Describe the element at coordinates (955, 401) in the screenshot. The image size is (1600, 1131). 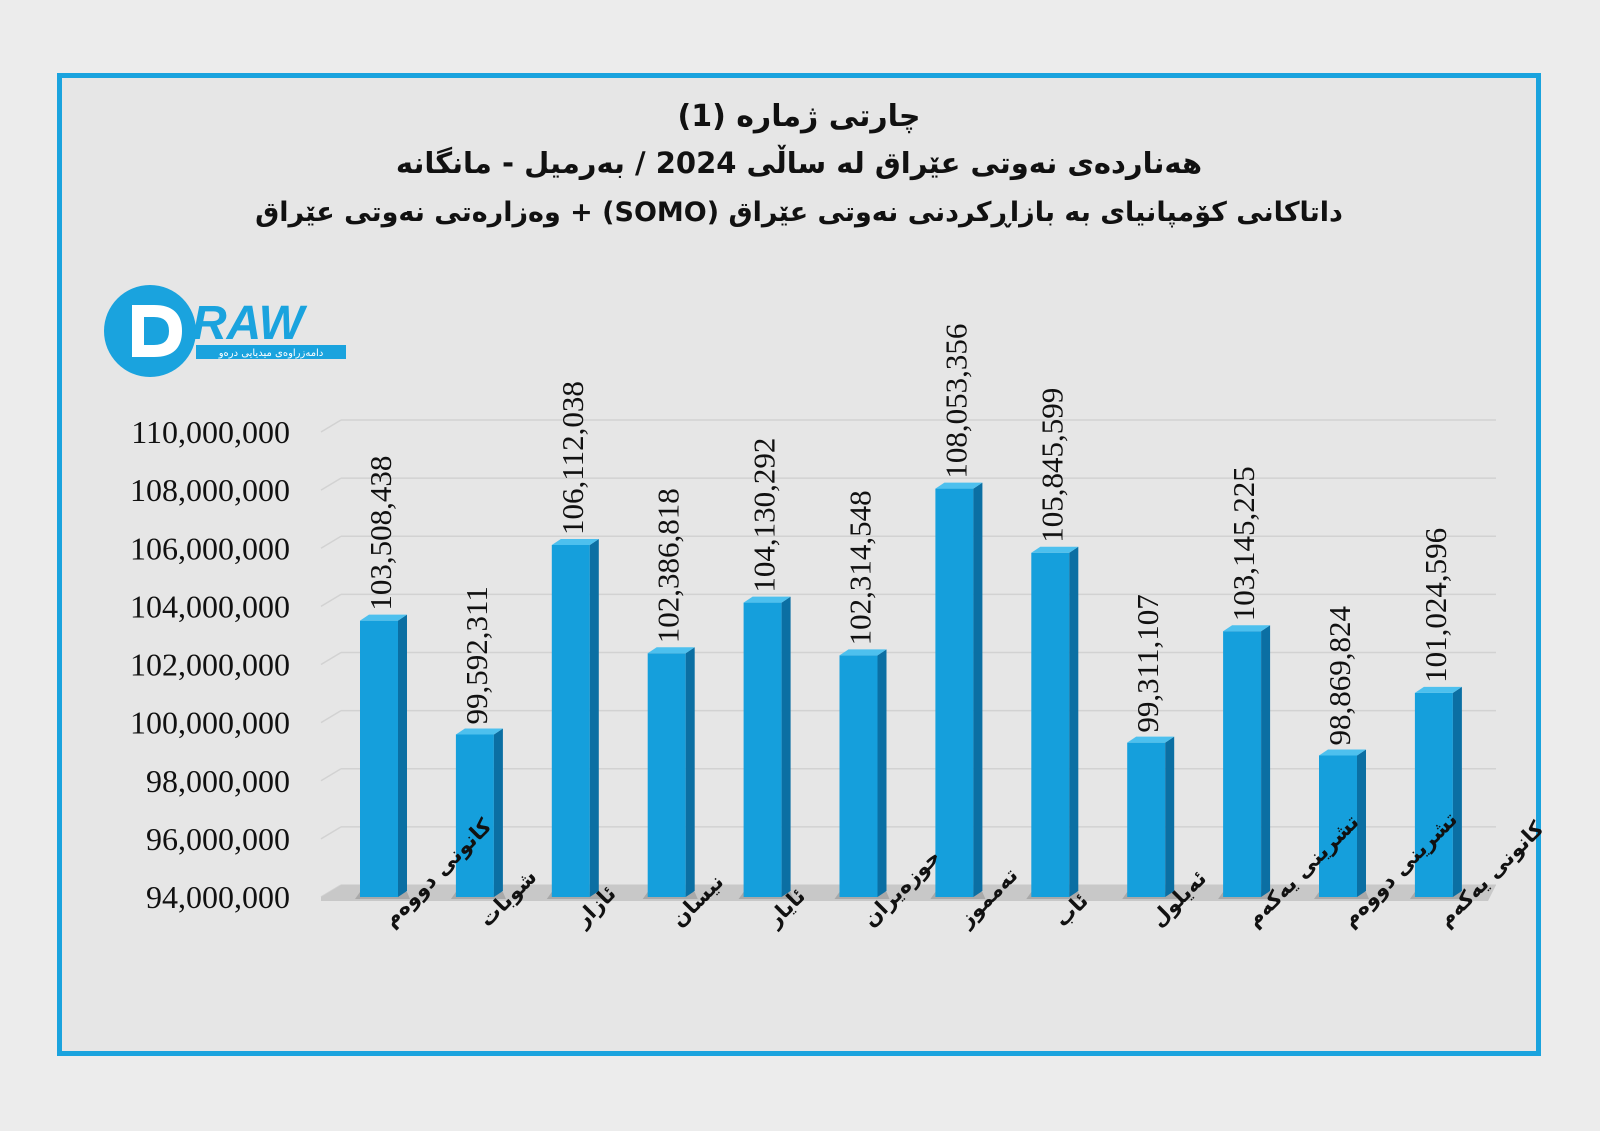
I see `value-label: 108,053,356` at that location.